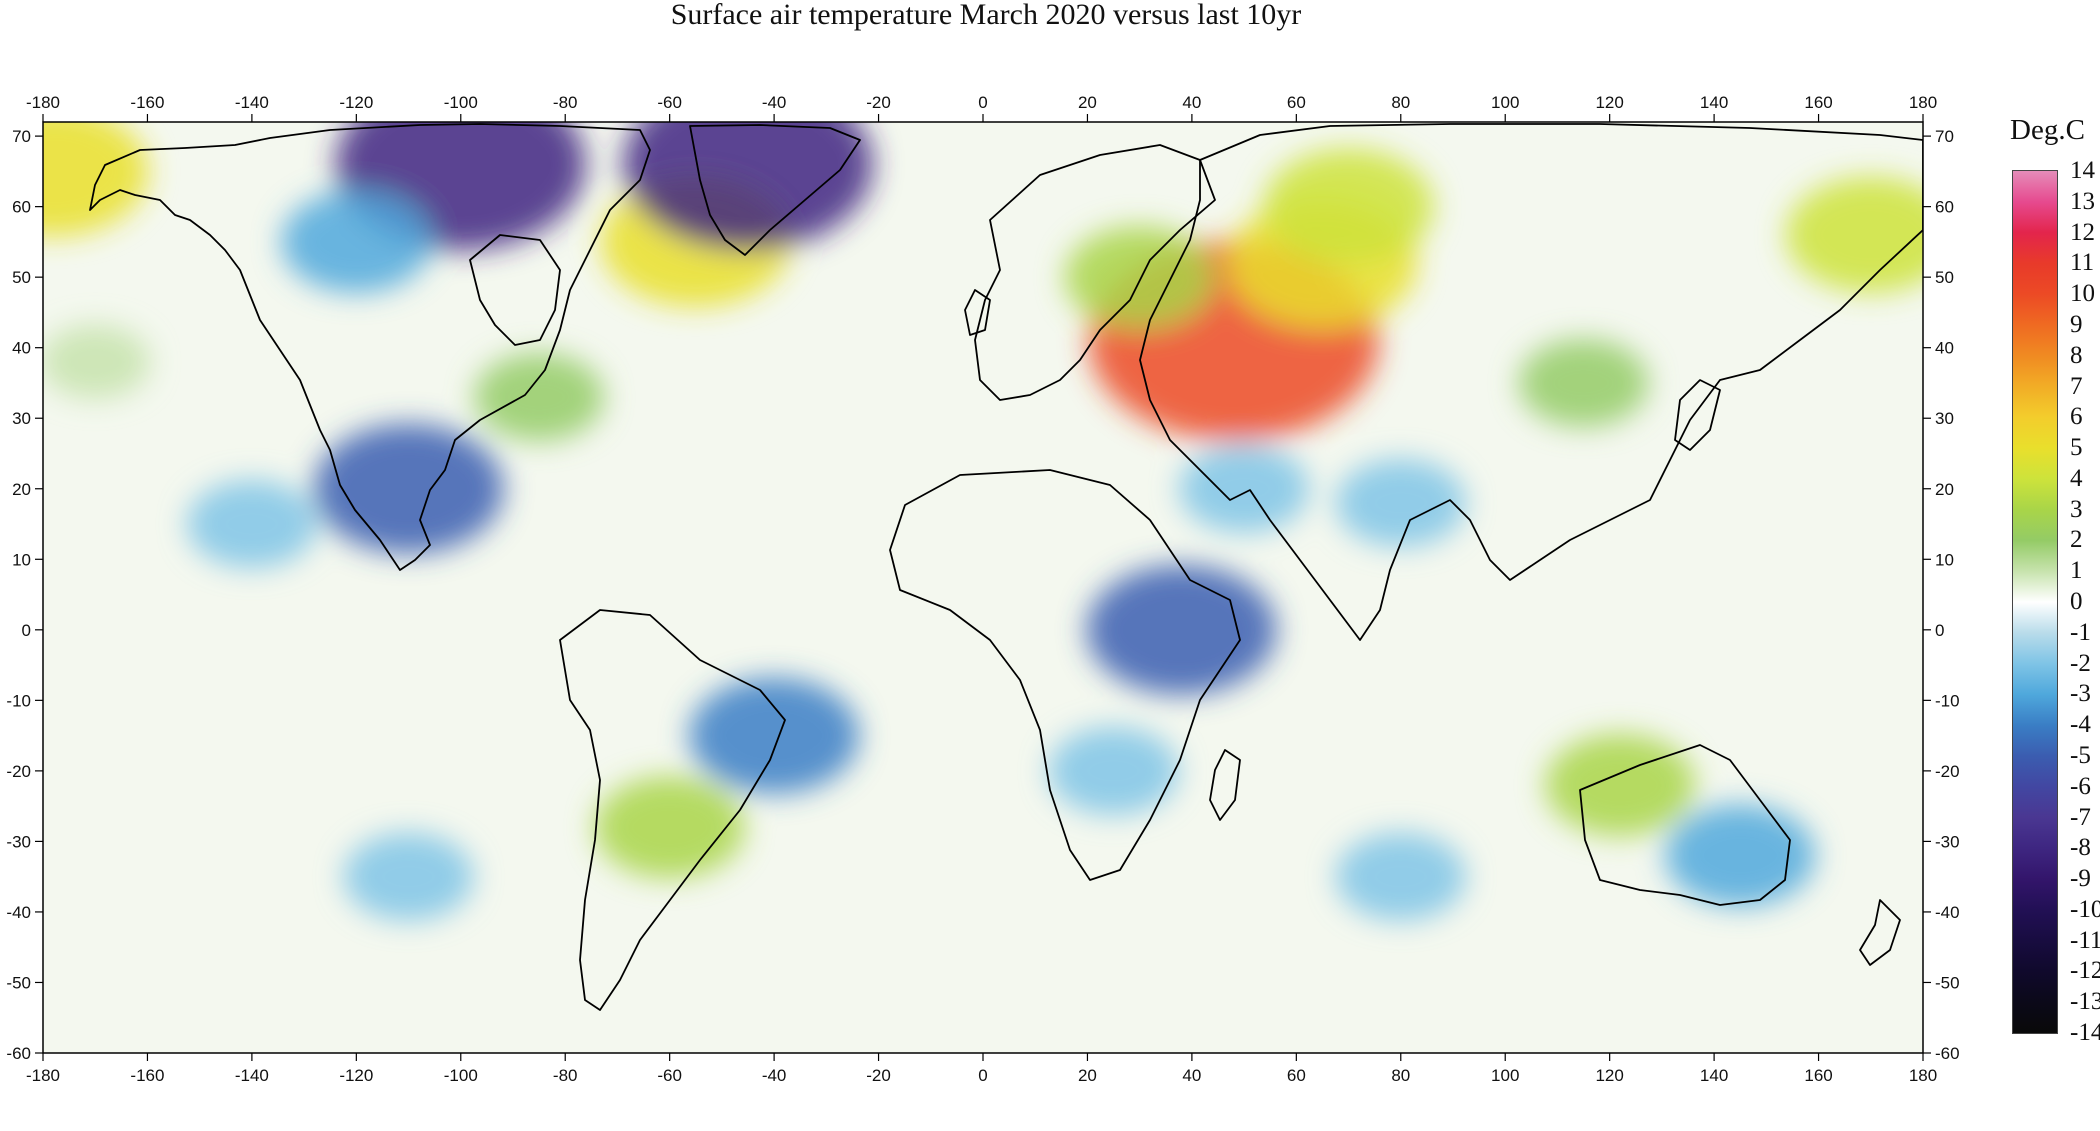 The width and height of the screenshot is (2100, 1131). I want to click on anomaly-russia-urals, so click(1348, 206).